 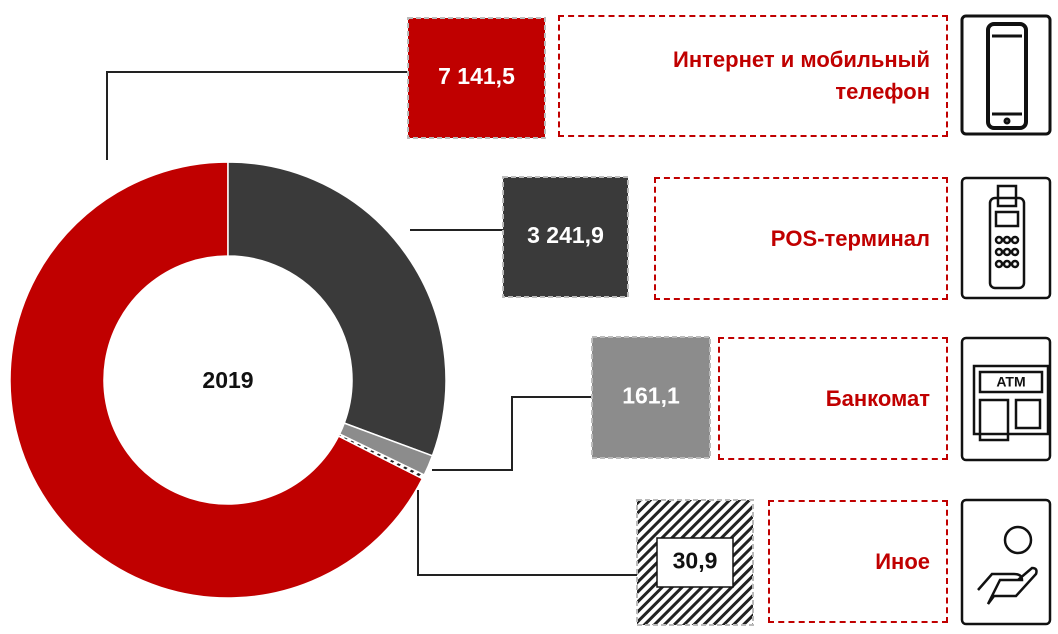 I want to click on value-inner-box, so click(x=695, y=562).